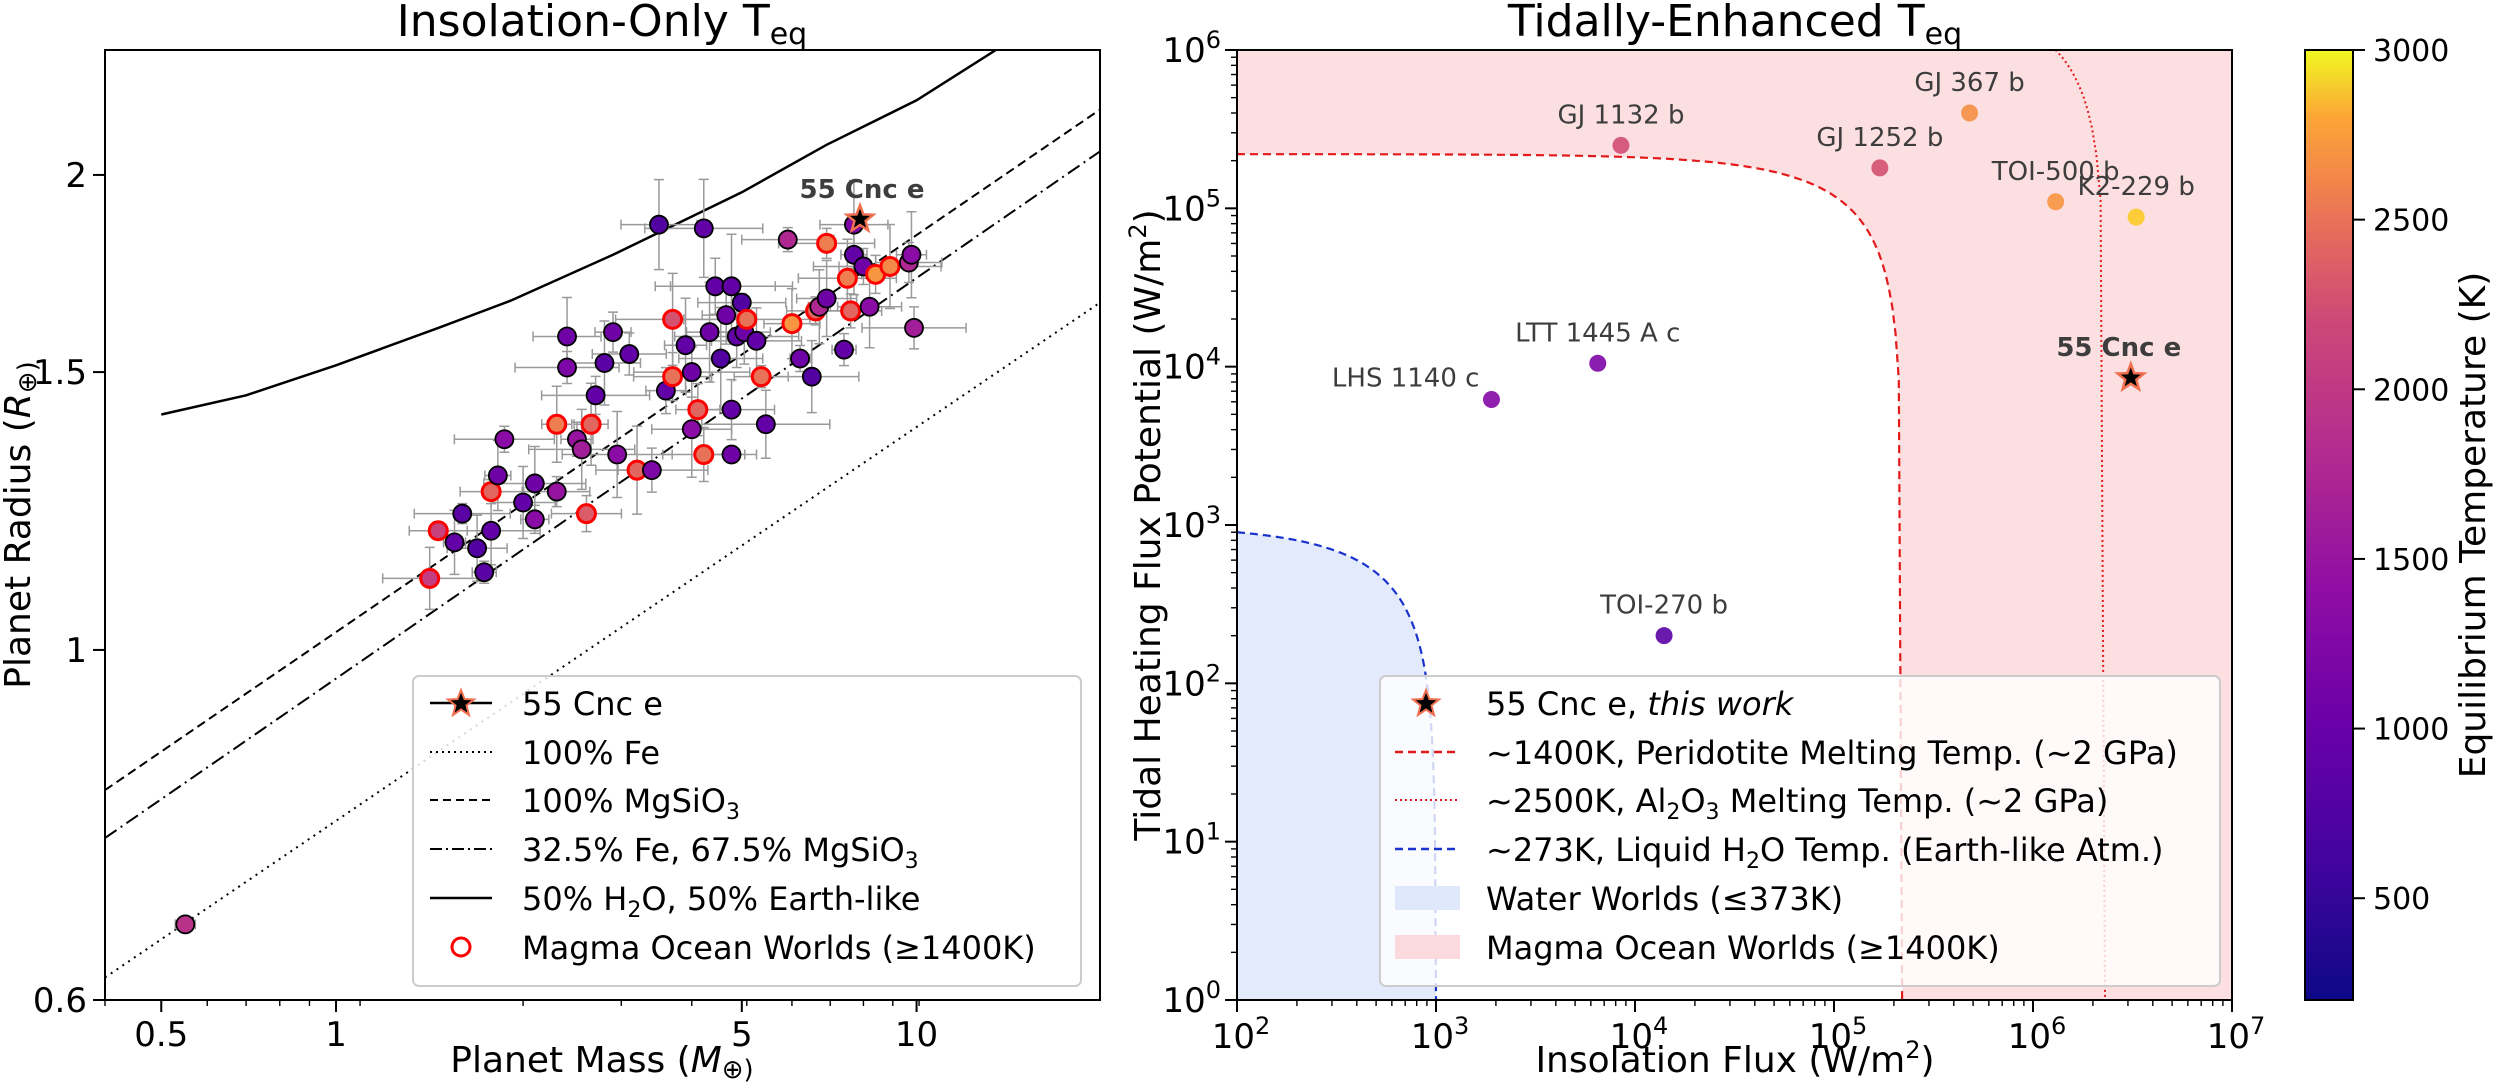  I want to click on colorbar-label: Equilibrium Temperature (K), so click(2473, 525).